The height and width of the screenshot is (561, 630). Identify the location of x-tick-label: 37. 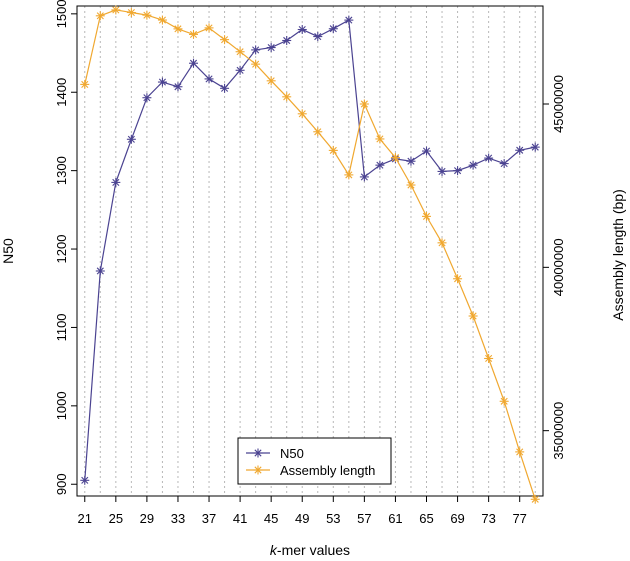
(209, 518).